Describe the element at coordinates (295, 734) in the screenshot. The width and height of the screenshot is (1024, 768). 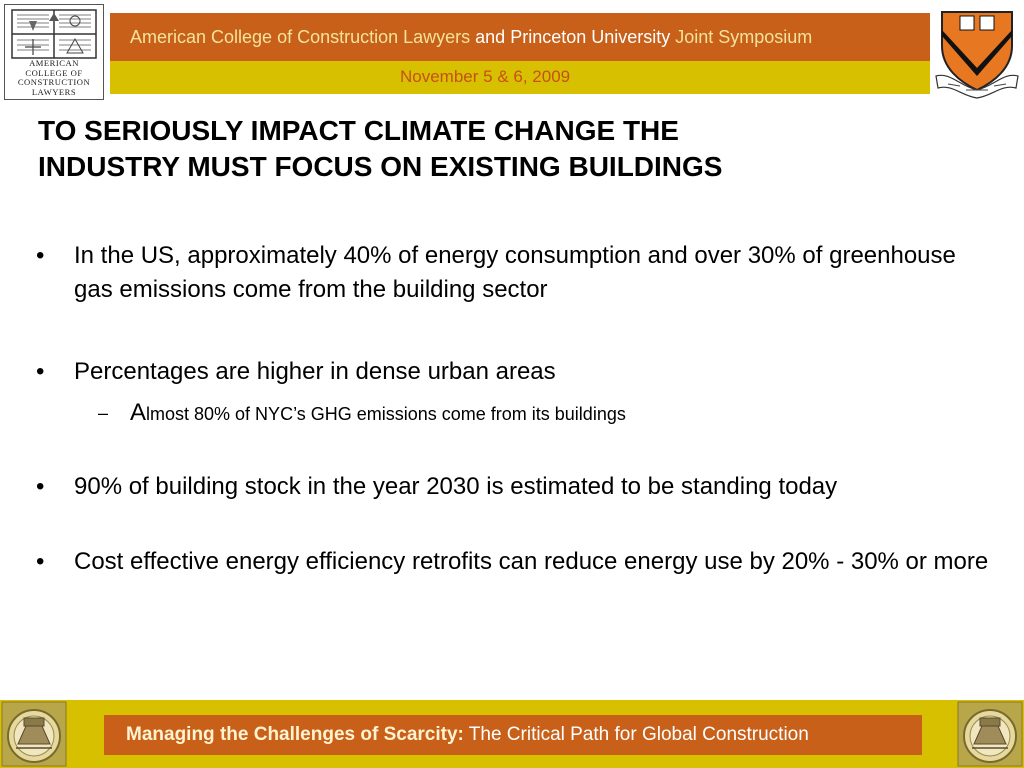
I see `footer-theme-bold: Managing the Challenges of Scarcity:` at that location.